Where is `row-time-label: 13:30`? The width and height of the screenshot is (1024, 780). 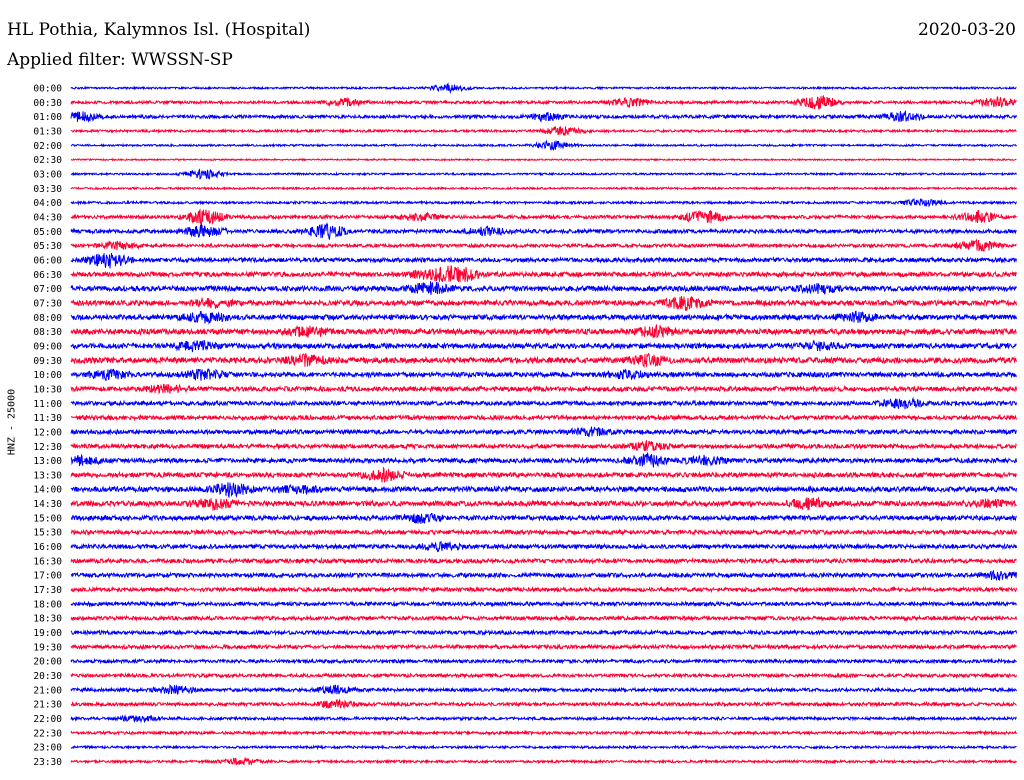 row-time-label: 13:30 is located at coordinates (47, 475).